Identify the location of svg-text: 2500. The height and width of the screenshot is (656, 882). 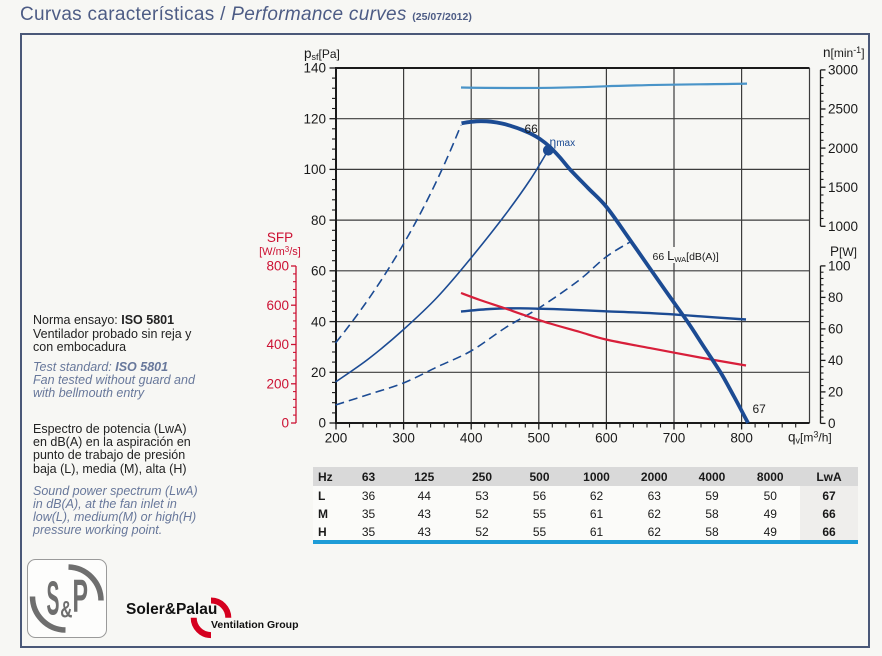
(843, 109).